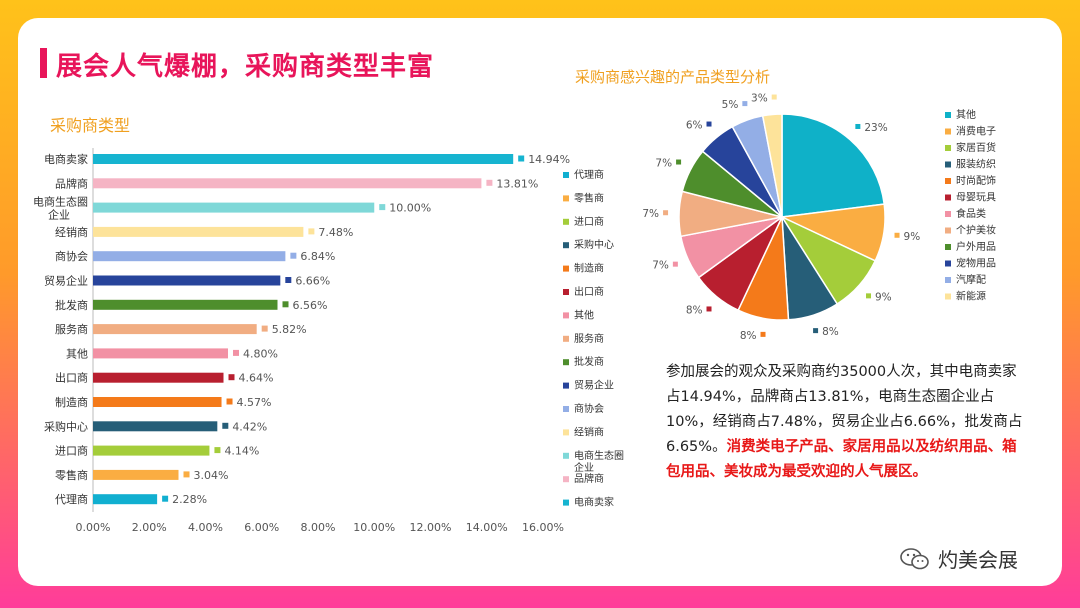 Image resolution: width=1080 pixels, height=608 pixels. What do you see at coordinates (589, 478) in the screenshot?
I see `bar-legend-label-14: 品牌商` at bounding box center [589, 478].